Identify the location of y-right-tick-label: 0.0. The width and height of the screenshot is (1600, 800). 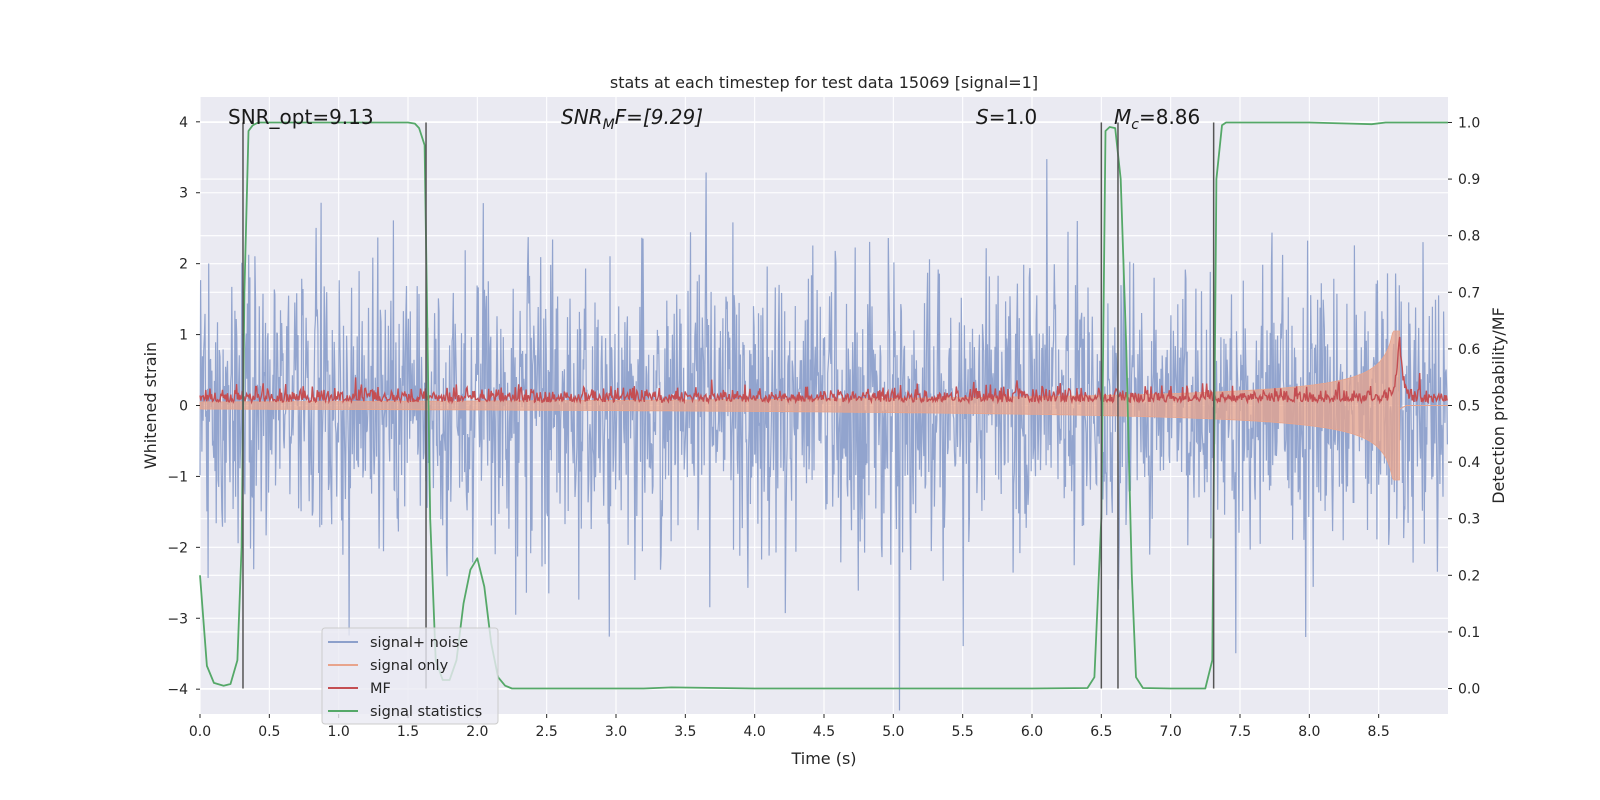
(1469, 690).